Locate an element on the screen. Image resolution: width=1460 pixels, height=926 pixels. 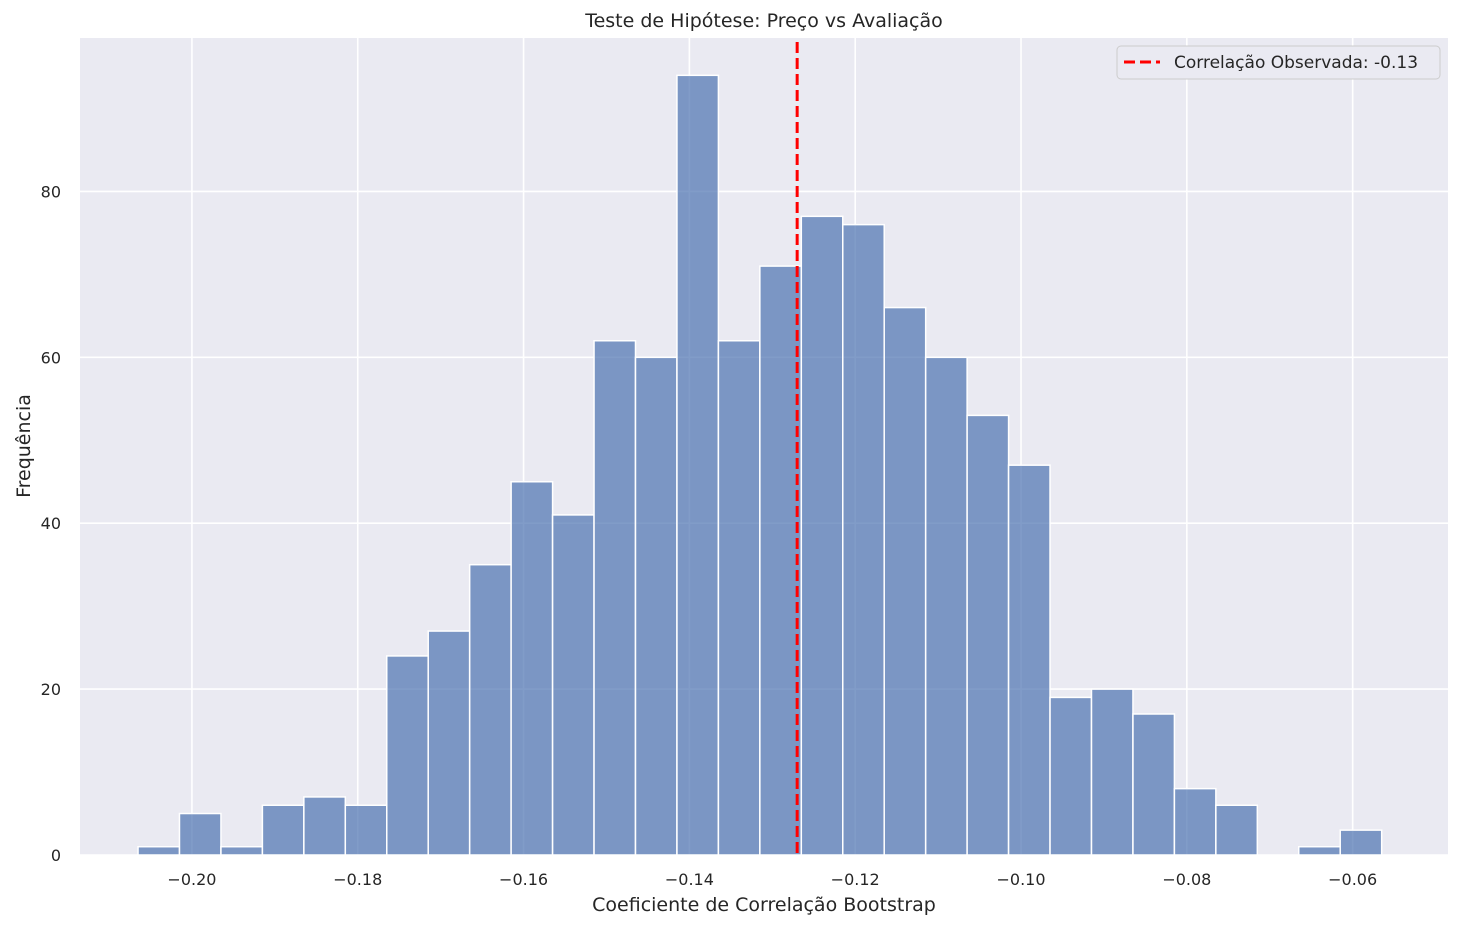
legend-box is located at coordinates (1278, 62).